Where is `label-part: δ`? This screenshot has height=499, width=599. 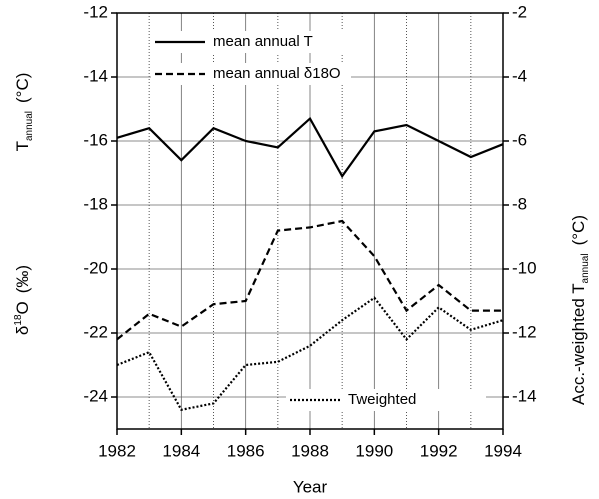 label-part: δ is located at coordinates (22, 330).